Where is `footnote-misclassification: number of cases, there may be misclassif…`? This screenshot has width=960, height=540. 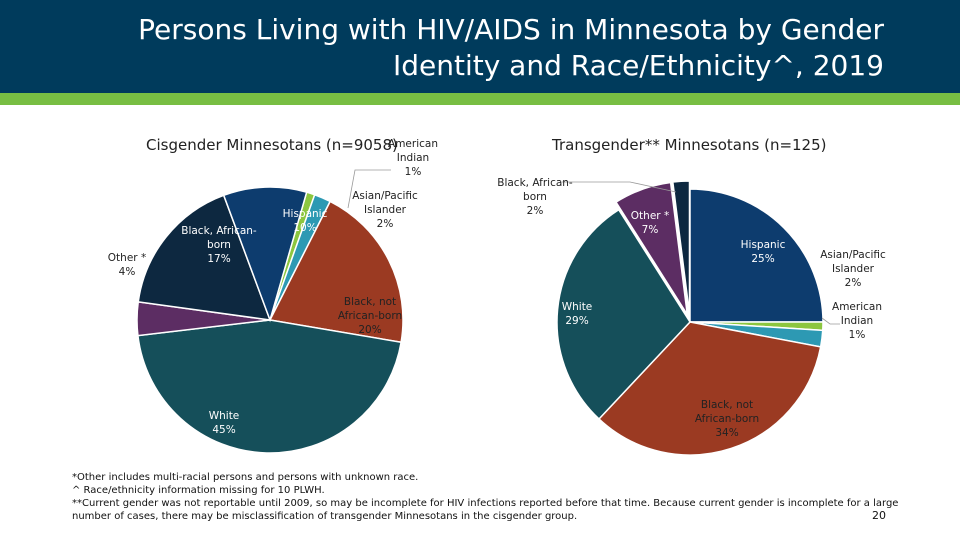 footnote-misclassification: number of cases, there may be misclassif… is located at coordinates (325, 516).